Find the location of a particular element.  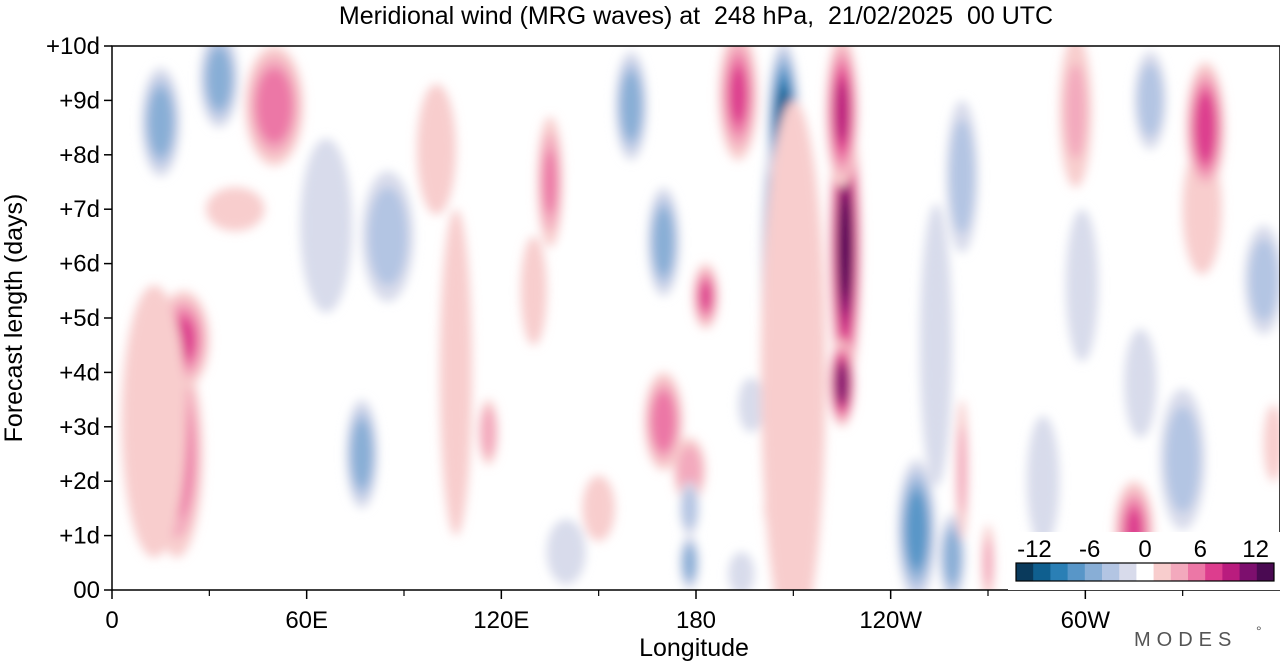

colorbar-tick-label: 0 is located at coordinates (1144, 549).